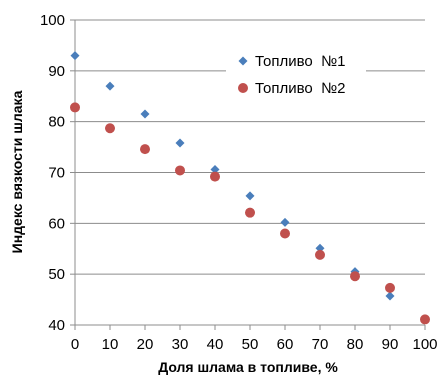  What do you see at coordinates (248, 367) in the screenshot?
I see `x-axis-title: Доля шлама в топливе, %` at bounding box center [248, 367].